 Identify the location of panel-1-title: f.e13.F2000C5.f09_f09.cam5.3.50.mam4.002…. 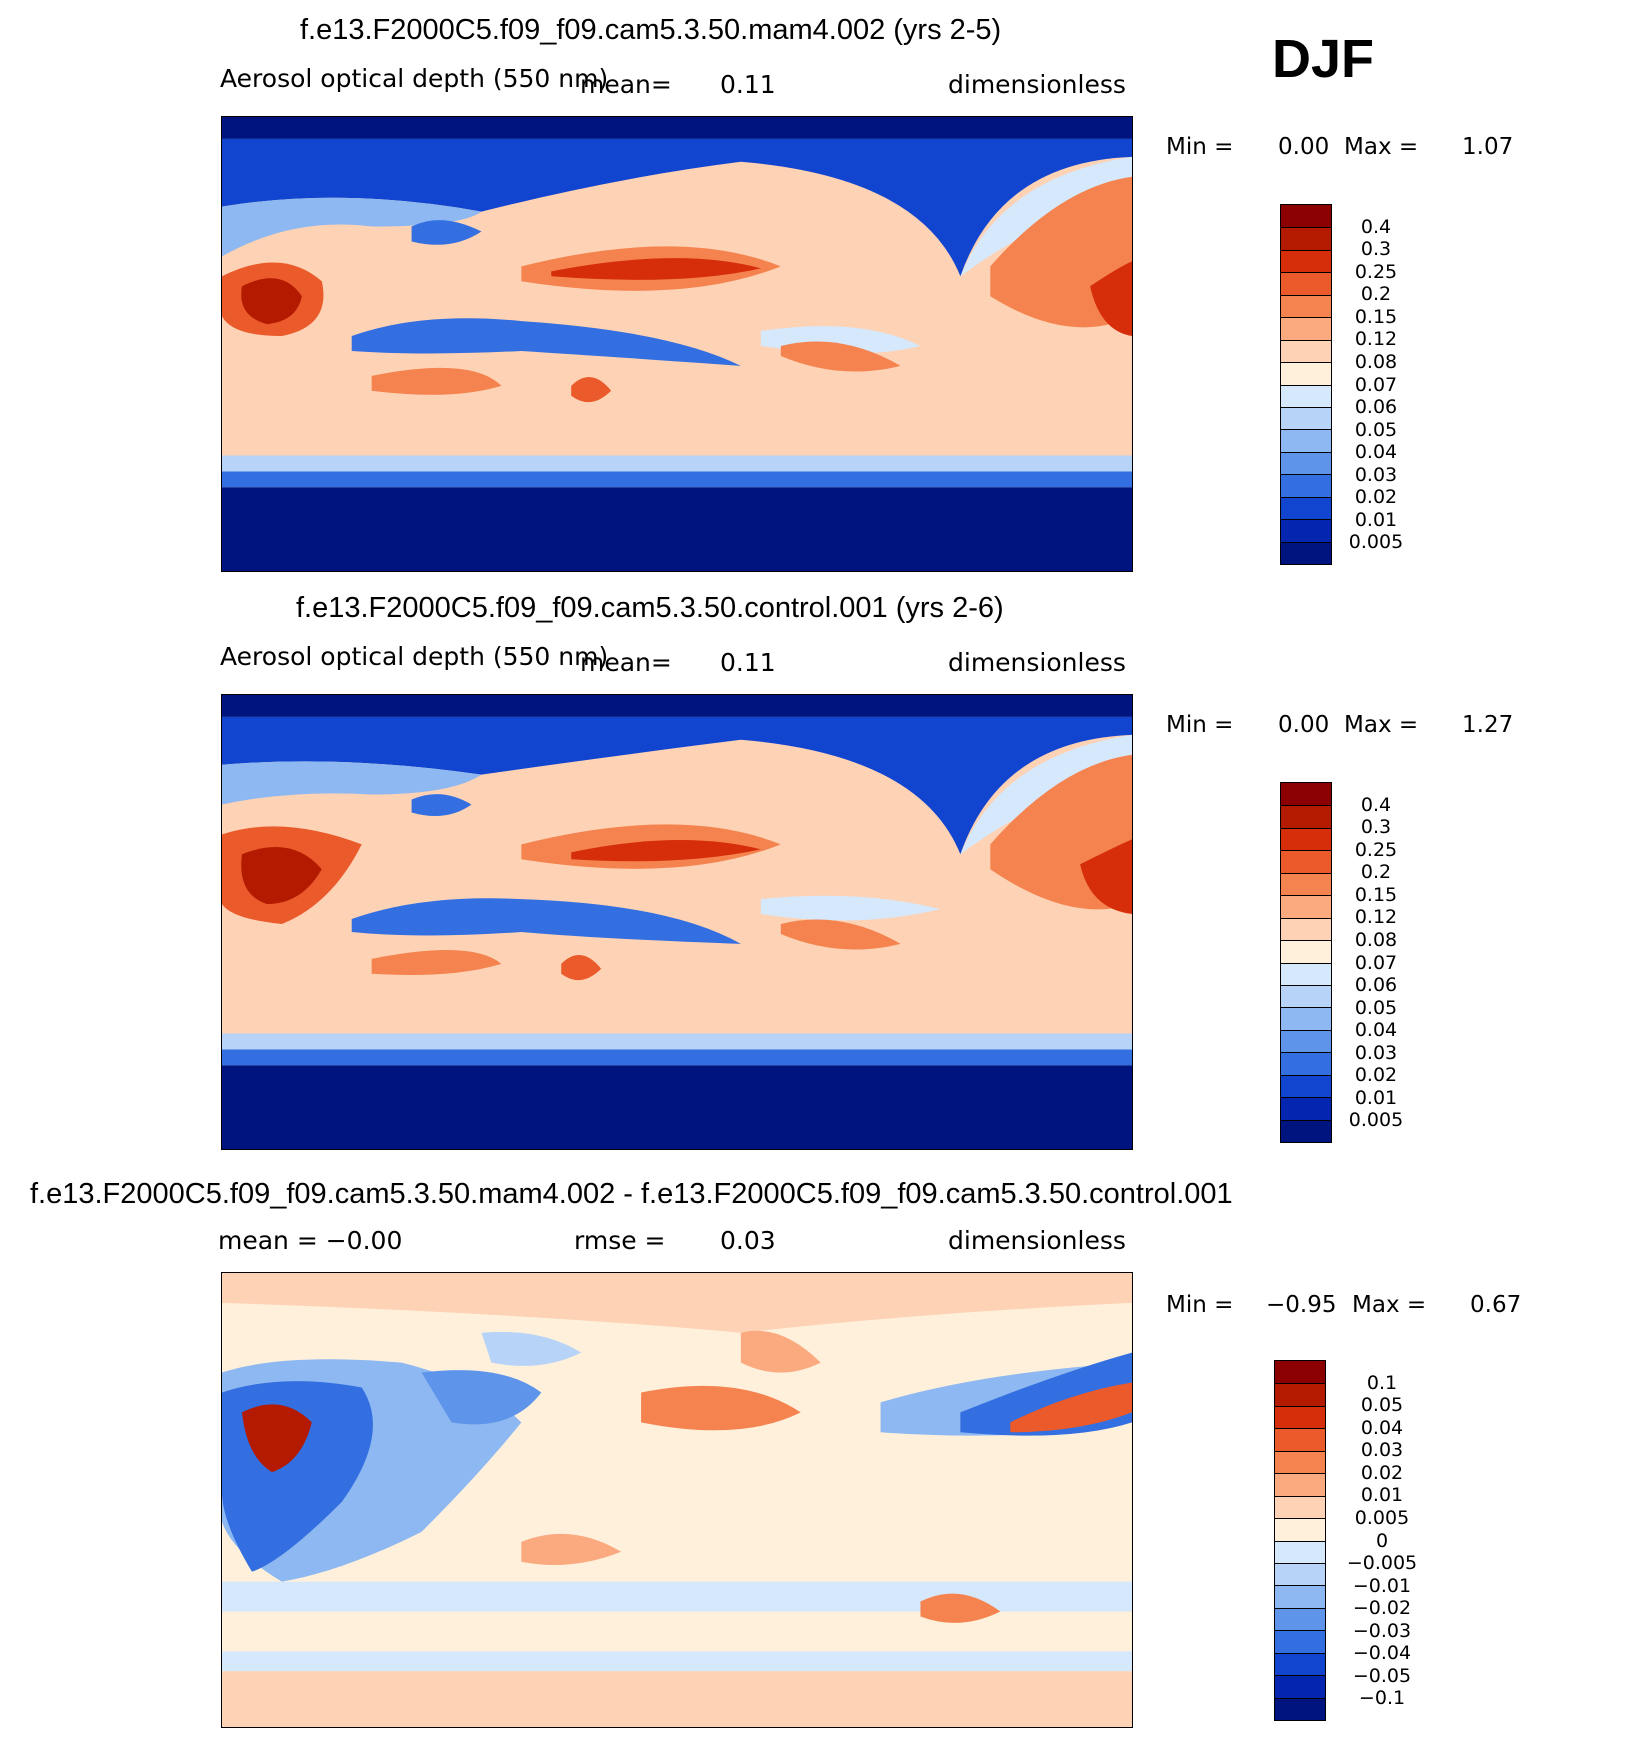
(651, 30).